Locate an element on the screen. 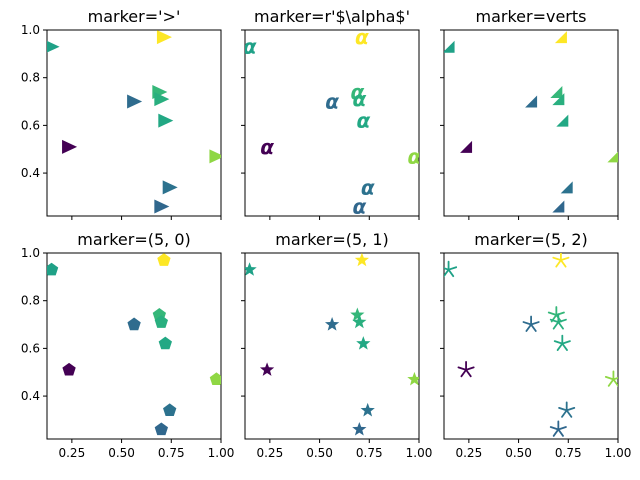  subplot-title: marker=r'$\alpha$' is located at coordinates (332, 16).